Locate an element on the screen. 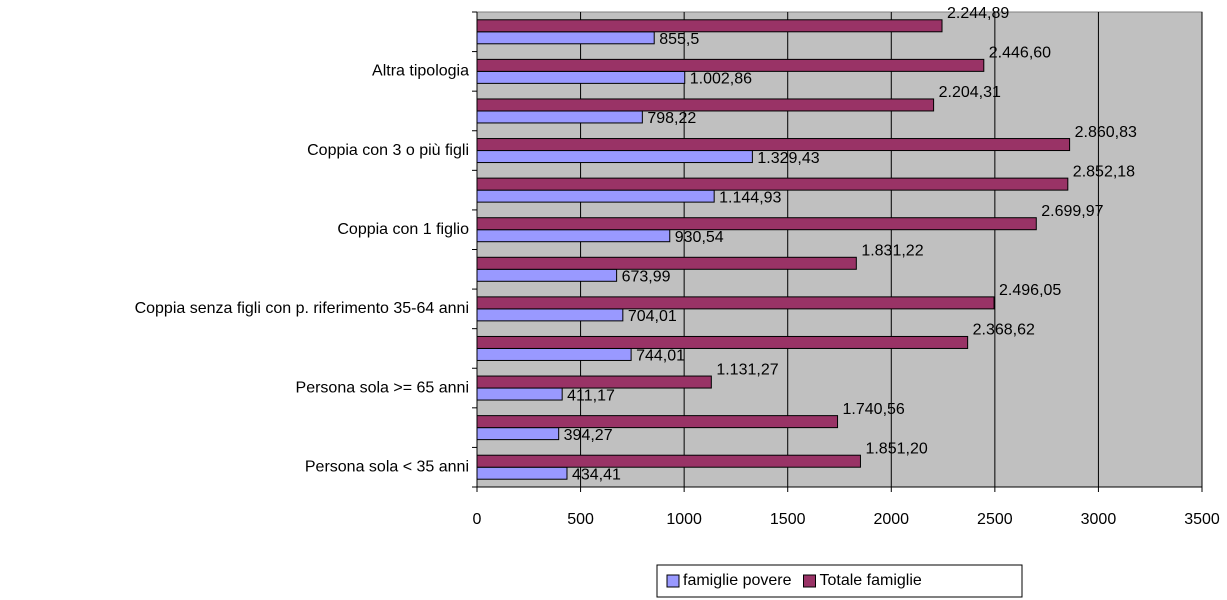  x-tick-label: 1500 is located at coordinates (788, 519).